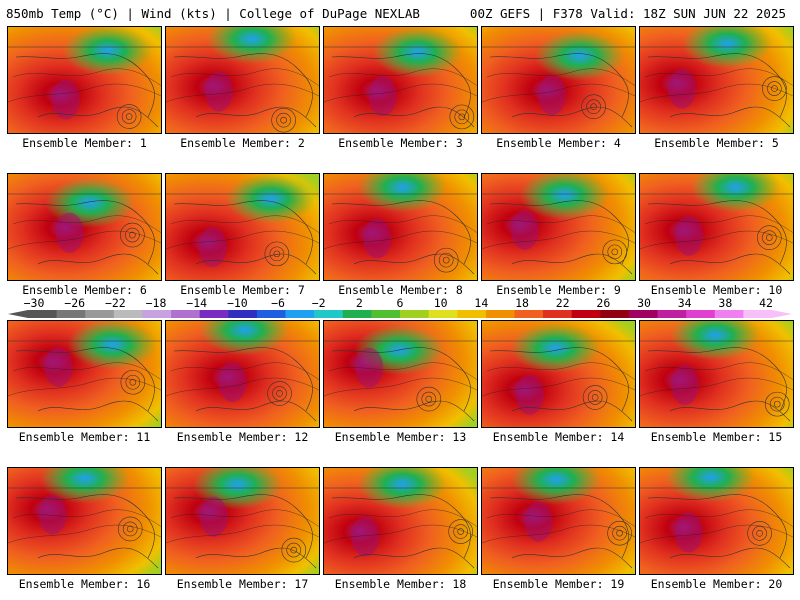 The width and height of the screenshot is (800, 600). Describe the element at coordinates (684, 303) in the screenshot. I see `colorbar-tick-label: 34` at that location.